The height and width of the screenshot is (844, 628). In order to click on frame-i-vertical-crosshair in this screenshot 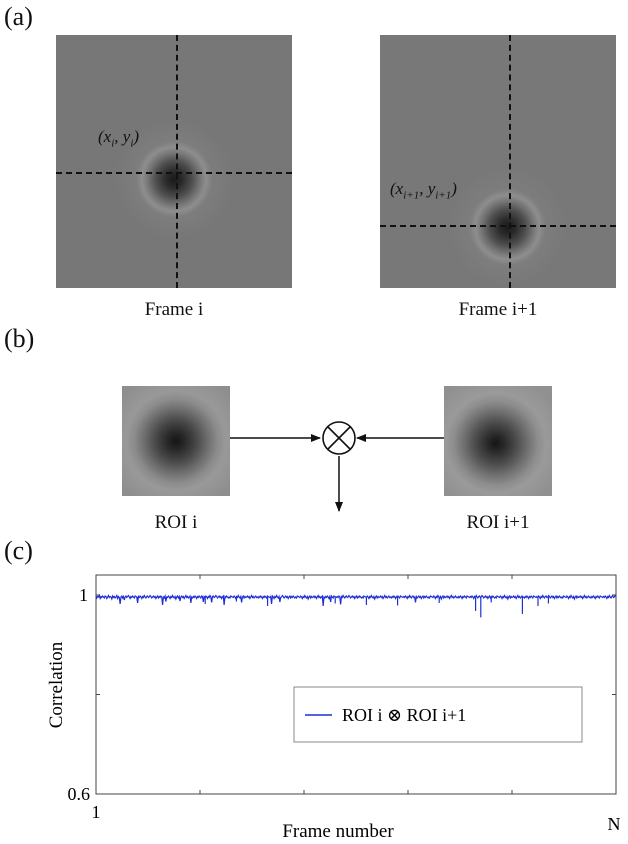, I will do `click(177, 161)`.